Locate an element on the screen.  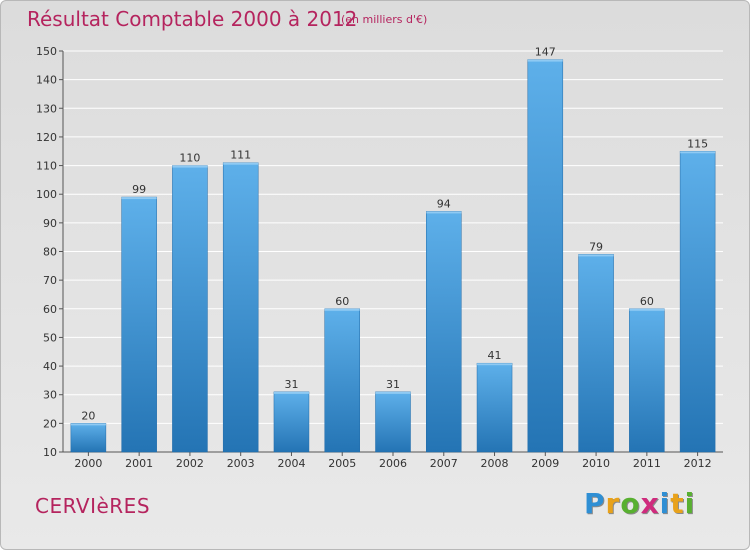
data-label-2007: 94 is located at coordinates (444, 203).